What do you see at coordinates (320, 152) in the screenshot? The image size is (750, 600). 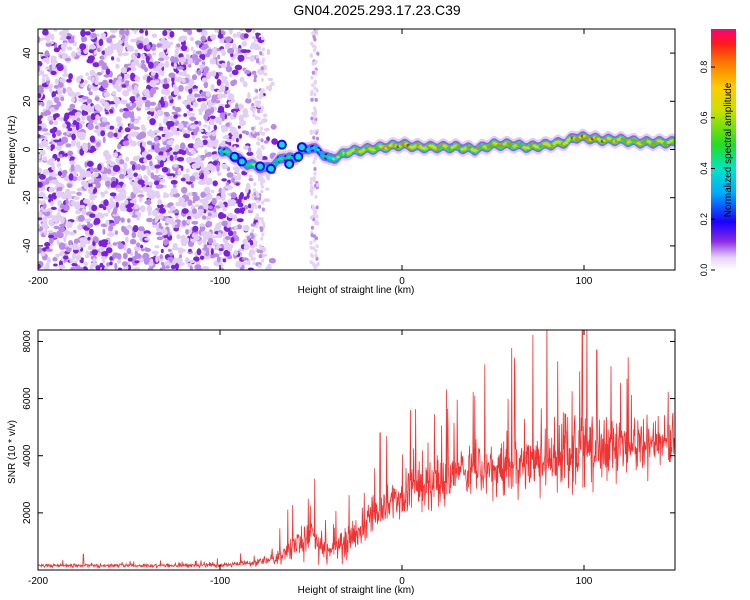 I see `ridge-core` at bounding box center [320, 152].